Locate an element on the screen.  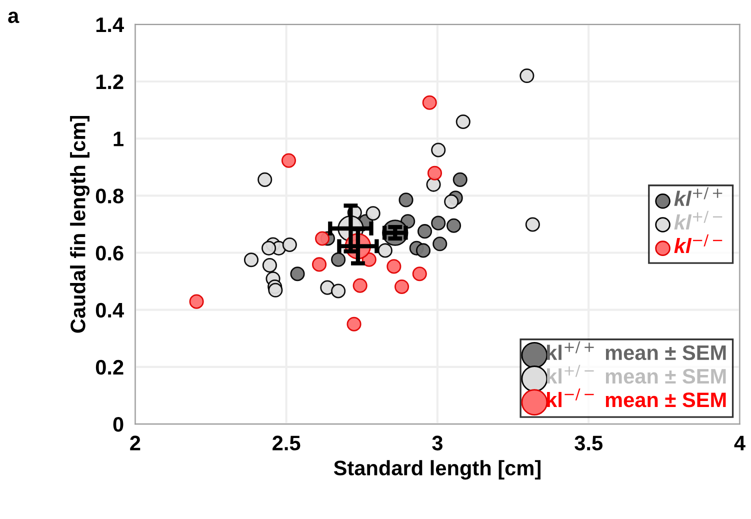
legend-label: kl$^{+/+}$ is located at coordinates (698, 196).